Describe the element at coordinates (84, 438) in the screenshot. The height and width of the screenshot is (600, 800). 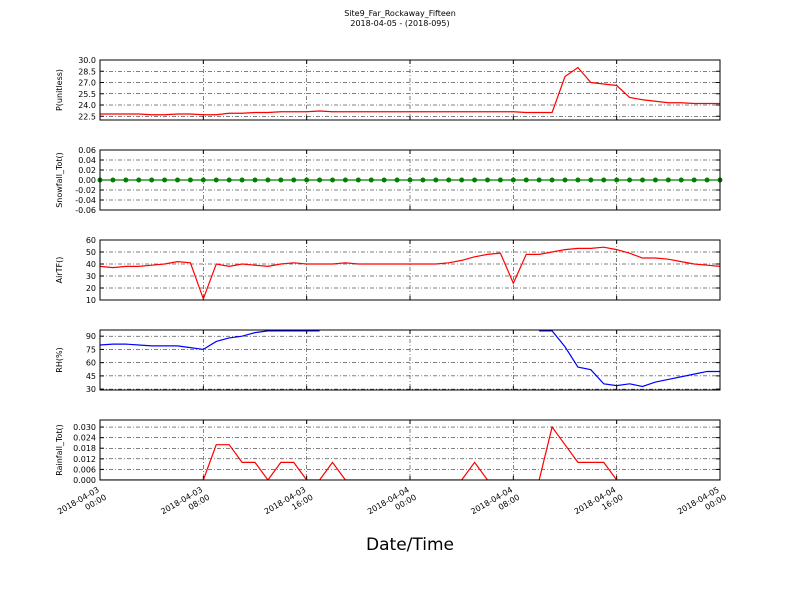
I see `y-tick-label: 0.024` at that location.